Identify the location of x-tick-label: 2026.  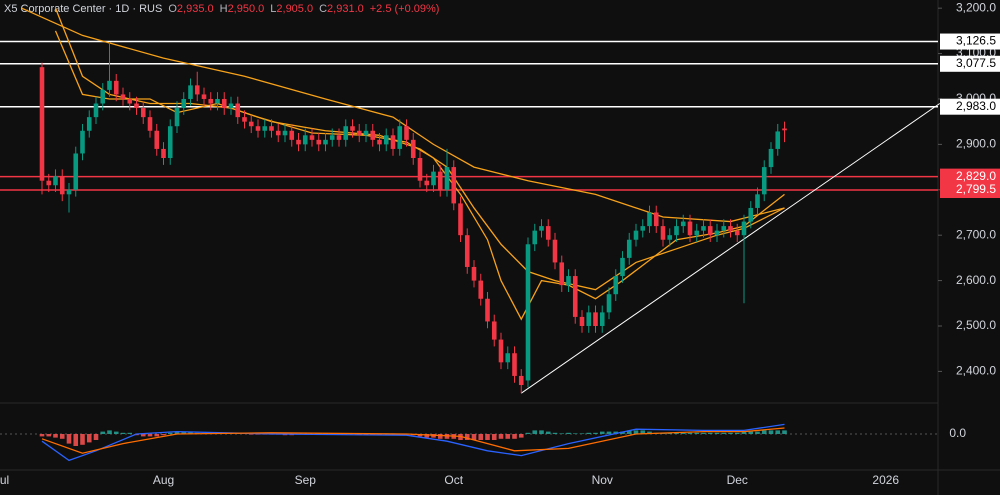
(885, 480).